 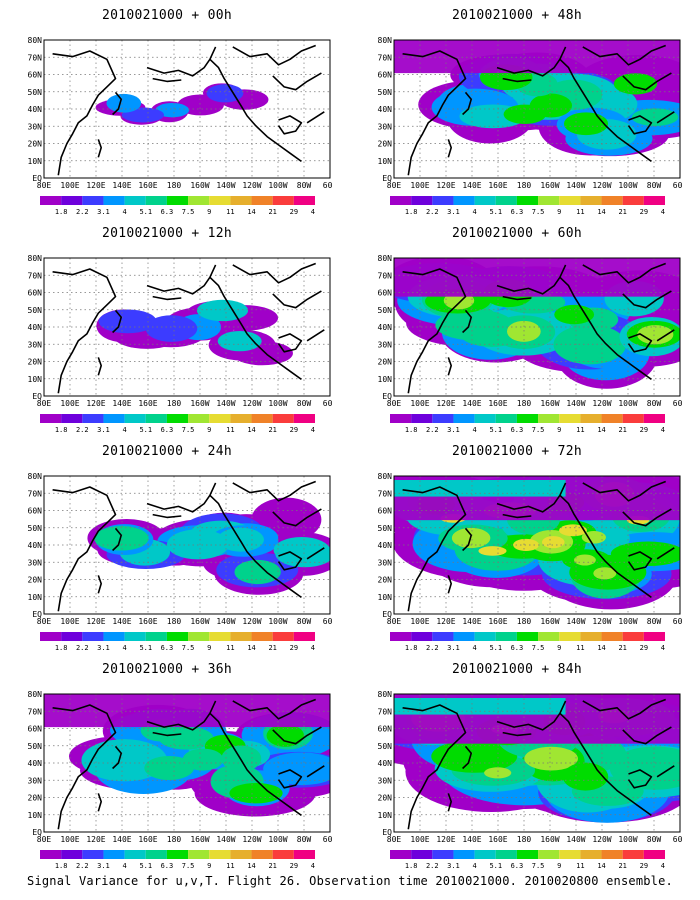 I want to click on panel-title: 2010021000 + 24h, so click(x=167, y=451).